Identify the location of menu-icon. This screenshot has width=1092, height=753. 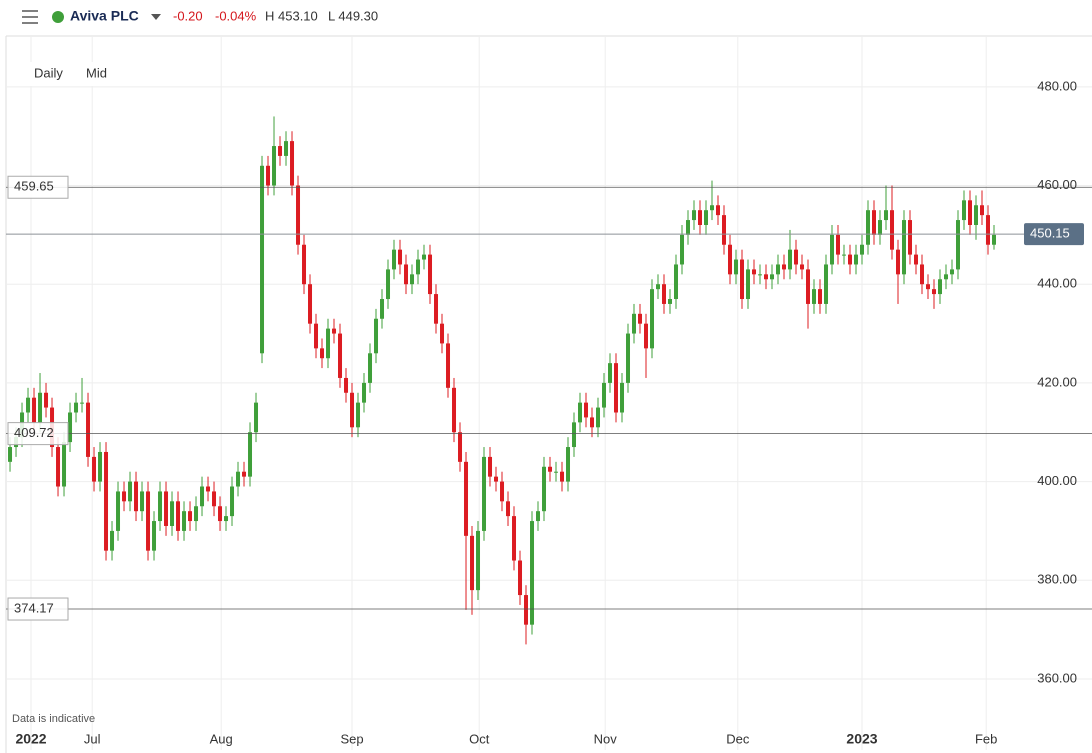
(30, 17).